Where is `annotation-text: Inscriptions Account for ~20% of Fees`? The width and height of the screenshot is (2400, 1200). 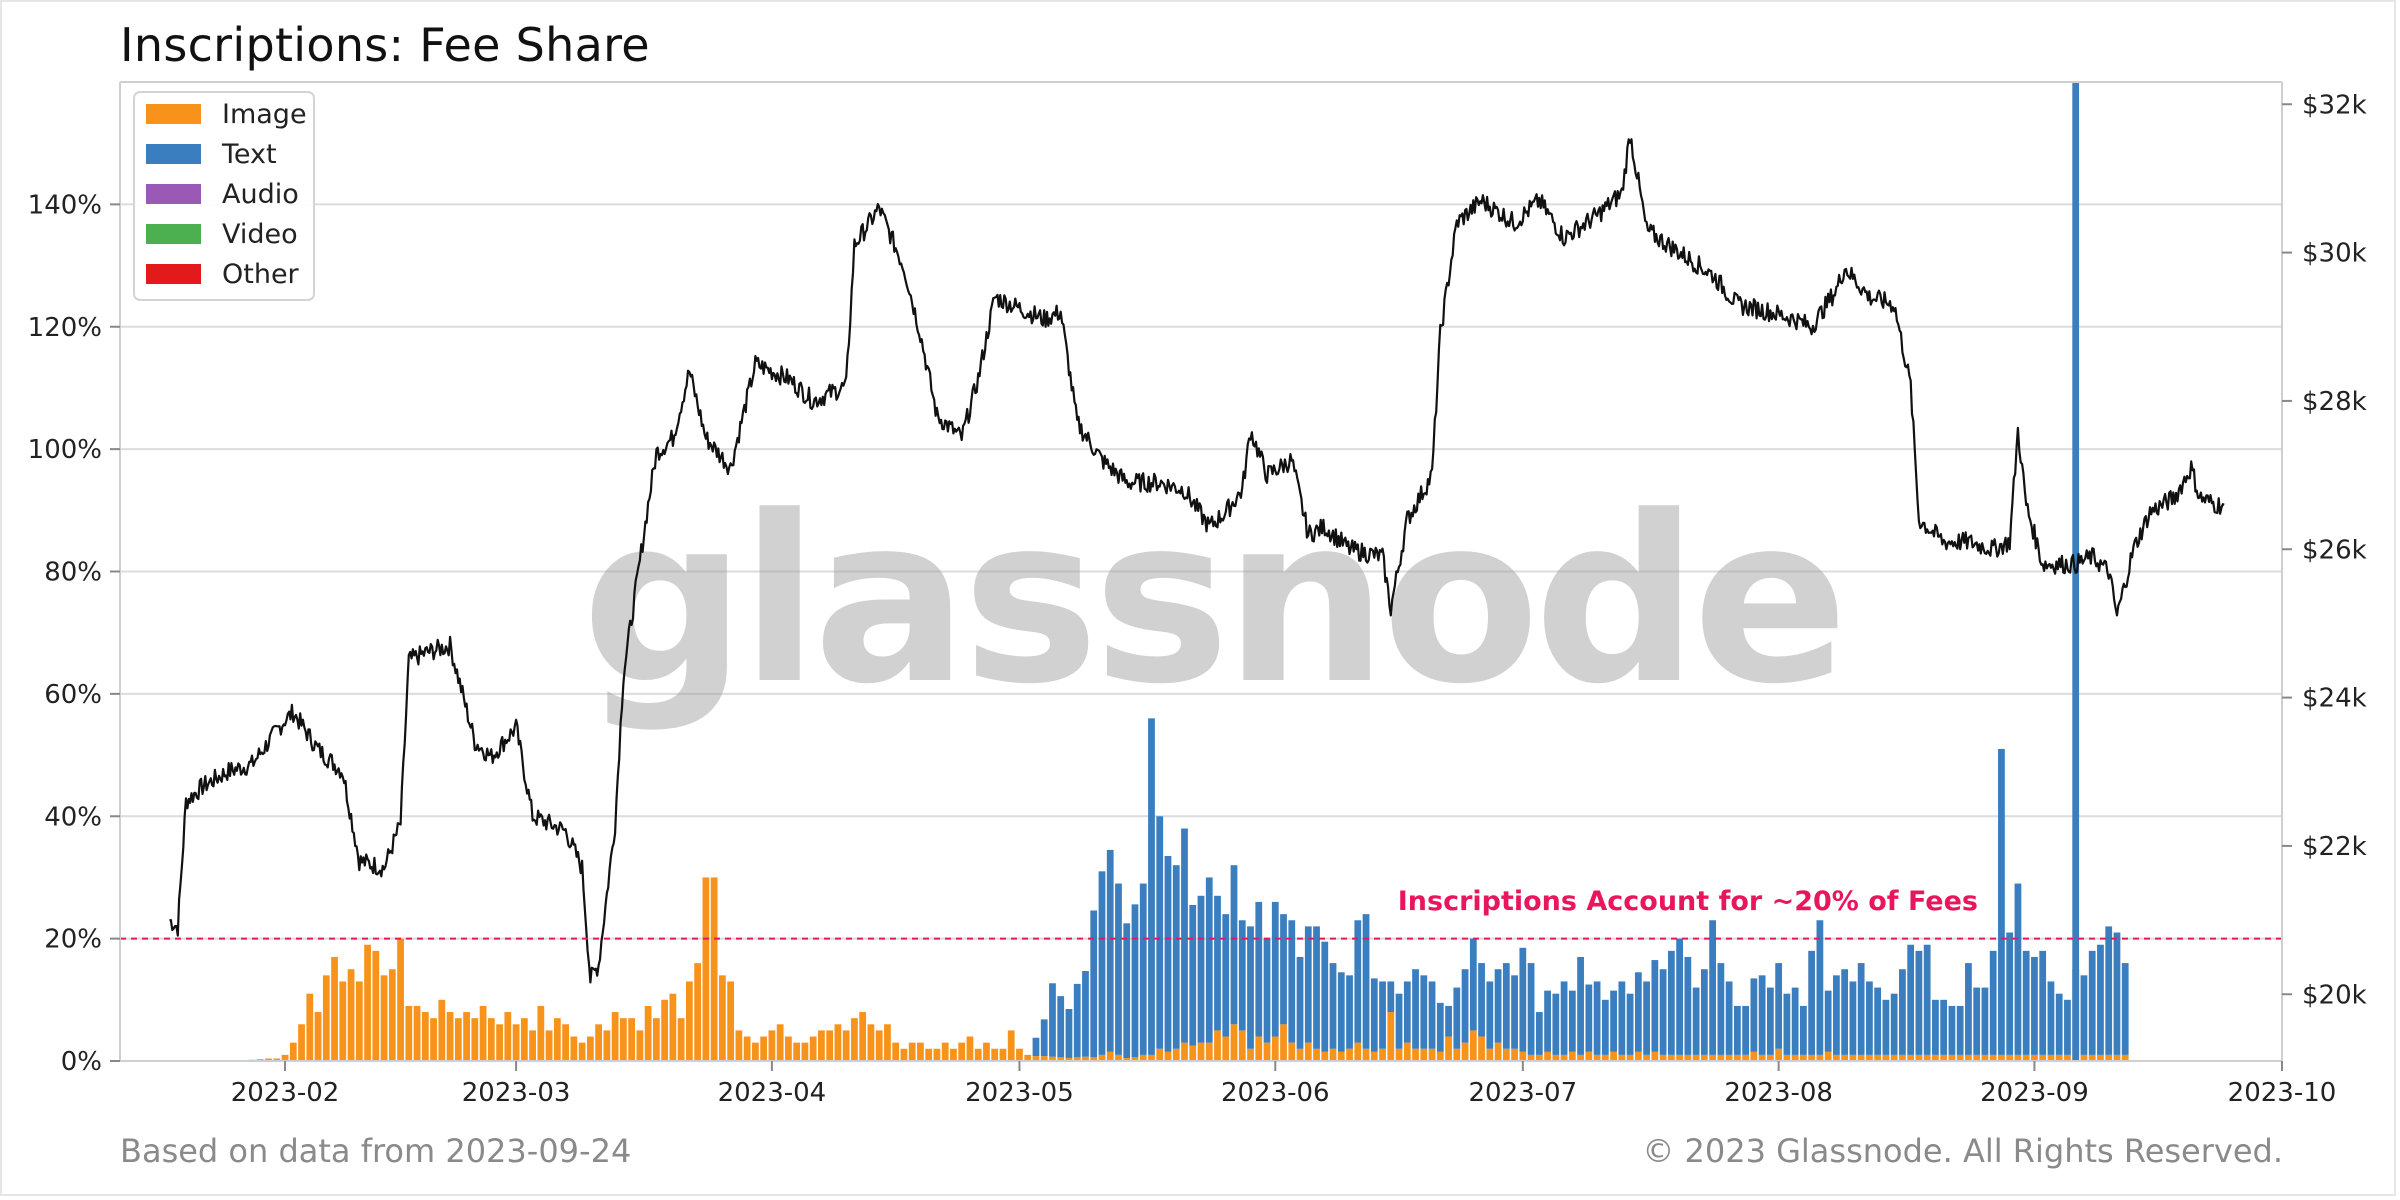 annotation-text: Inscriptions Account for ~20% of Fees is located at coordinates (1688, 901).